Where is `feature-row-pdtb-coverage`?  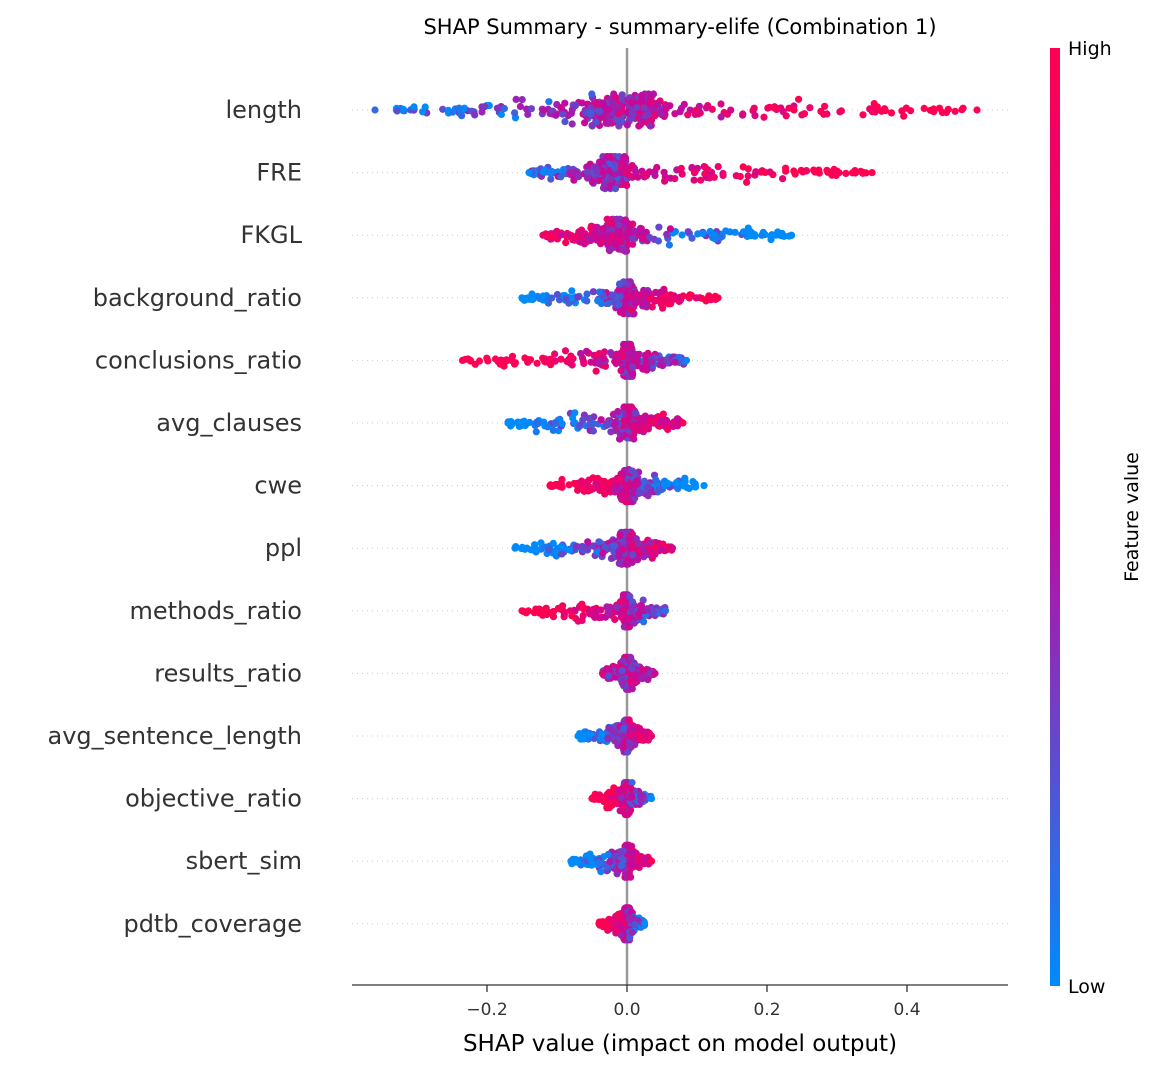
feature-row-pdtb-coverage is located at coordinates (622, 924).